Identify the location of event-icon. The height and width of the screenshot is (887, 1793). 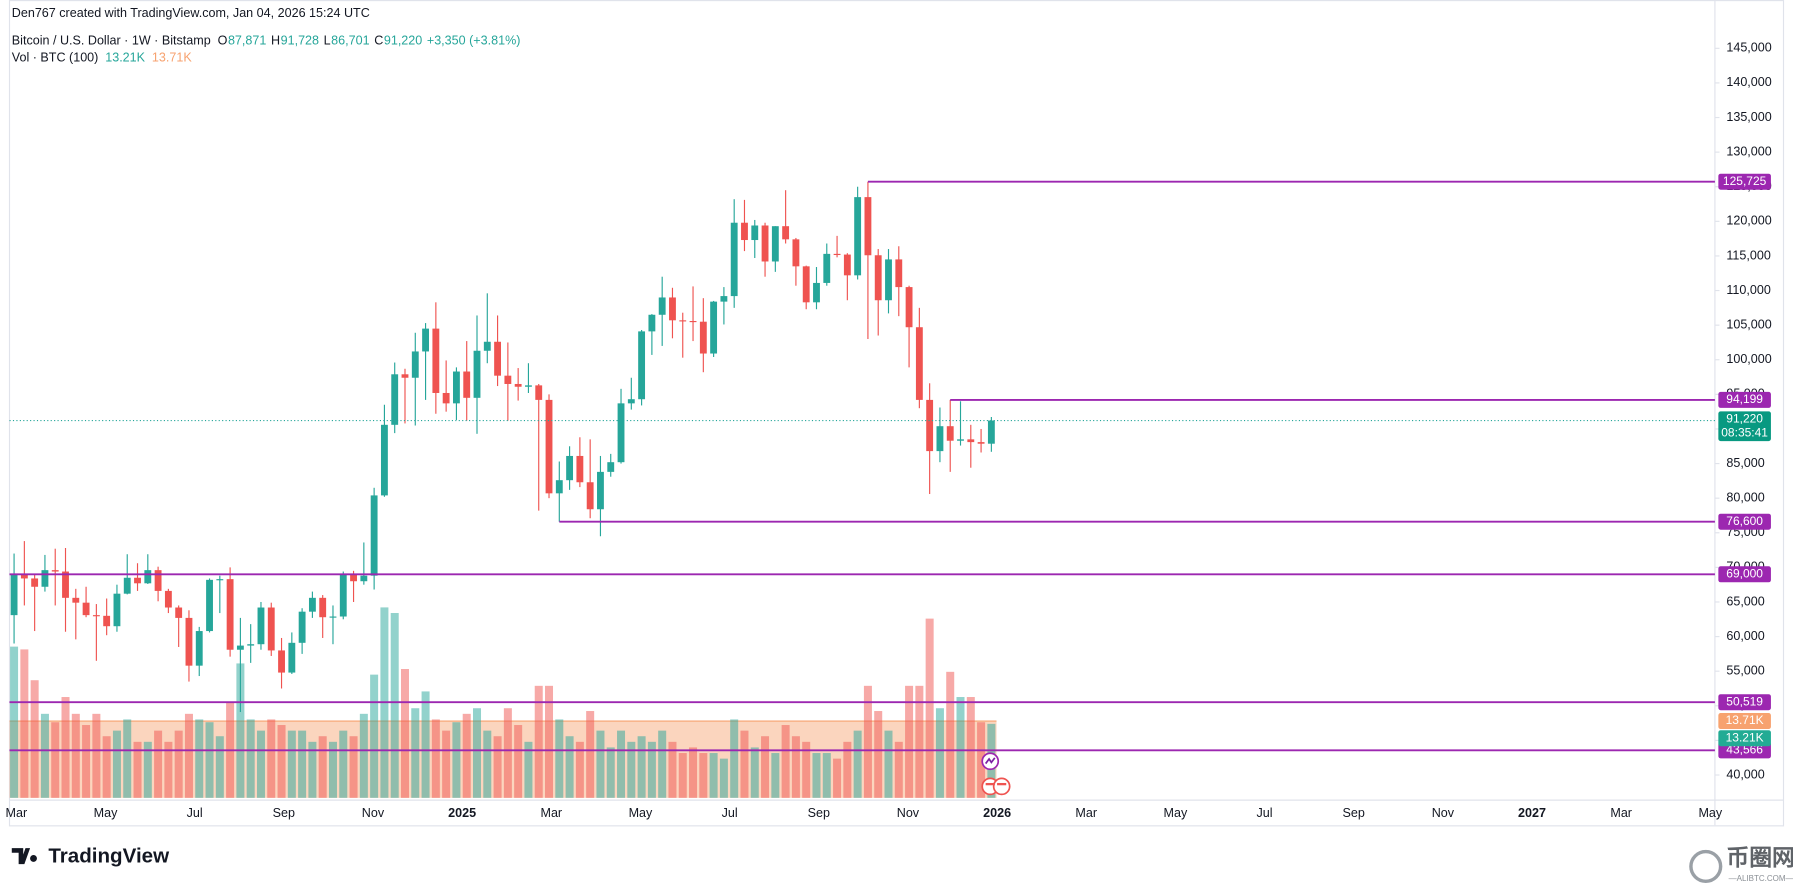
(1001, 786).